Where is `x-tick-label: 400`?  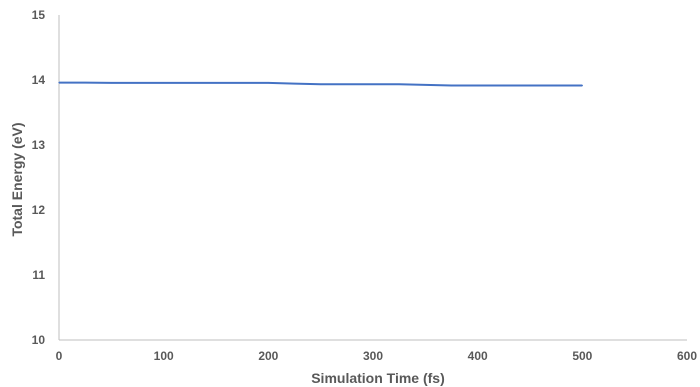
x-tick-label: 400 is located at coordinates (478, 356).